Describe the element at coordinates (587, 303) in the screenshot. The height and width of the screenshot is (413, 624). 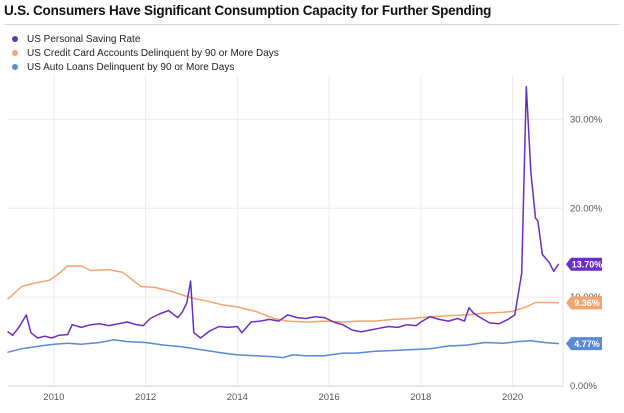
I see `end-value-label: 9.36%` at that location.